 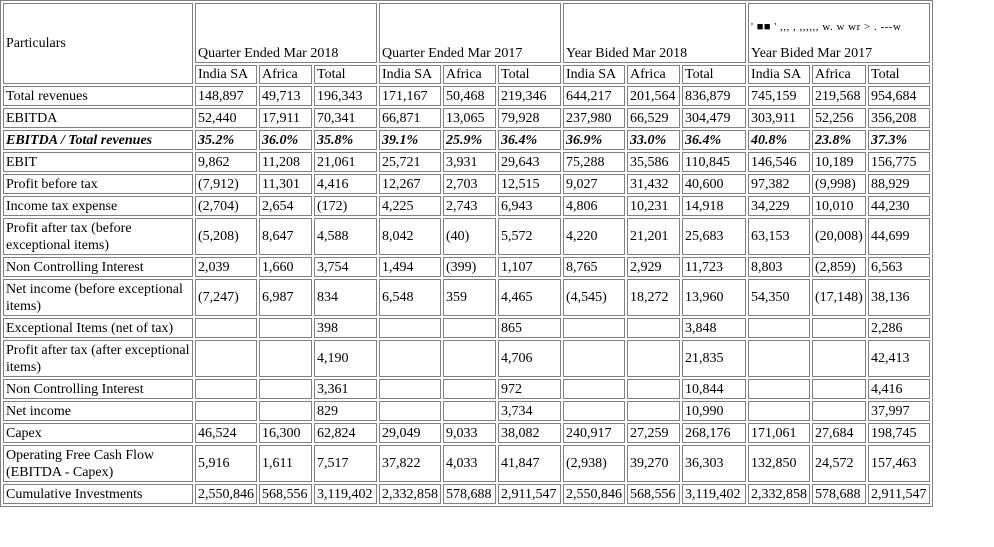 What do you see at coordinates (226, 433) in the screenshot?
I see `table-cell: 46,524` at bounding box center [226, 433].